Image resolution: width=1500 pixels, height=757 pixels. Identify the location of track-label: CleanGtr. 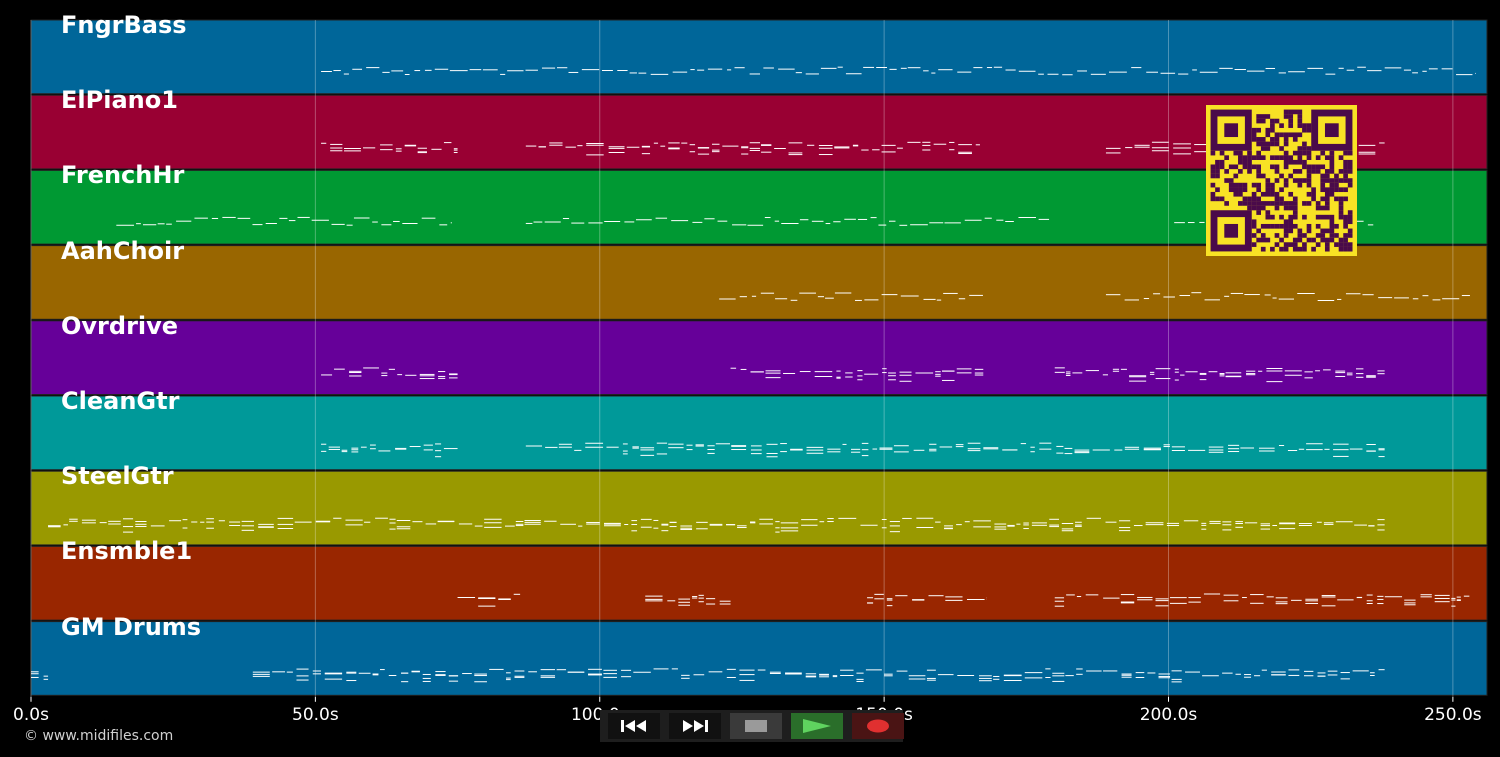
(120, 401).